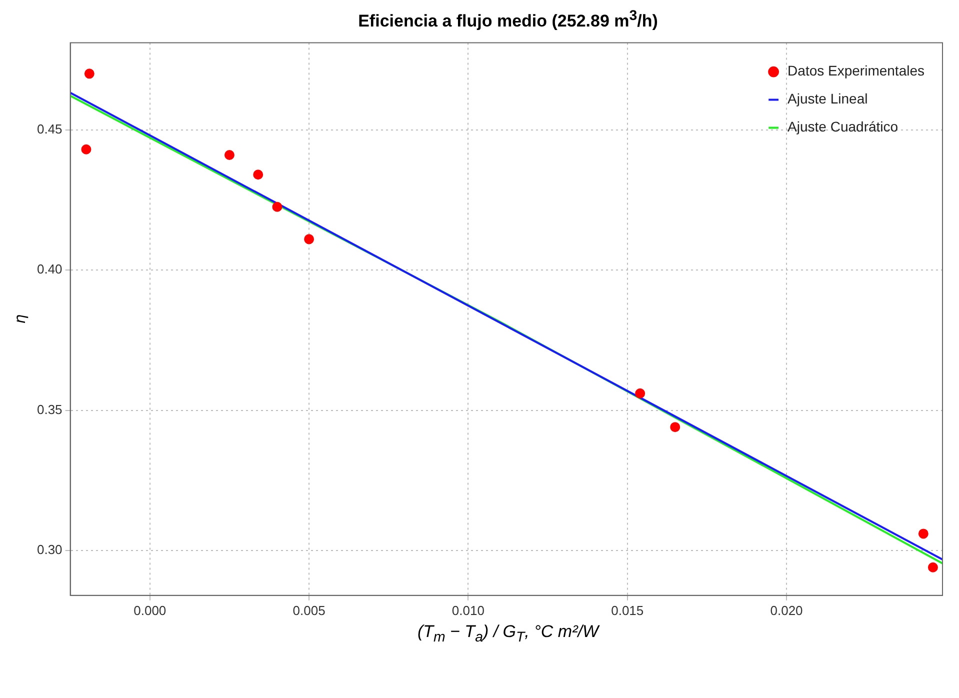 The width and height of the screenshot is (959, 698). Describe the element at coordinates (508, 20) in the screenshot. I see `chart-title: Eficiencia a flujo medio (252.89 m$^{3}$/h)` at that location.